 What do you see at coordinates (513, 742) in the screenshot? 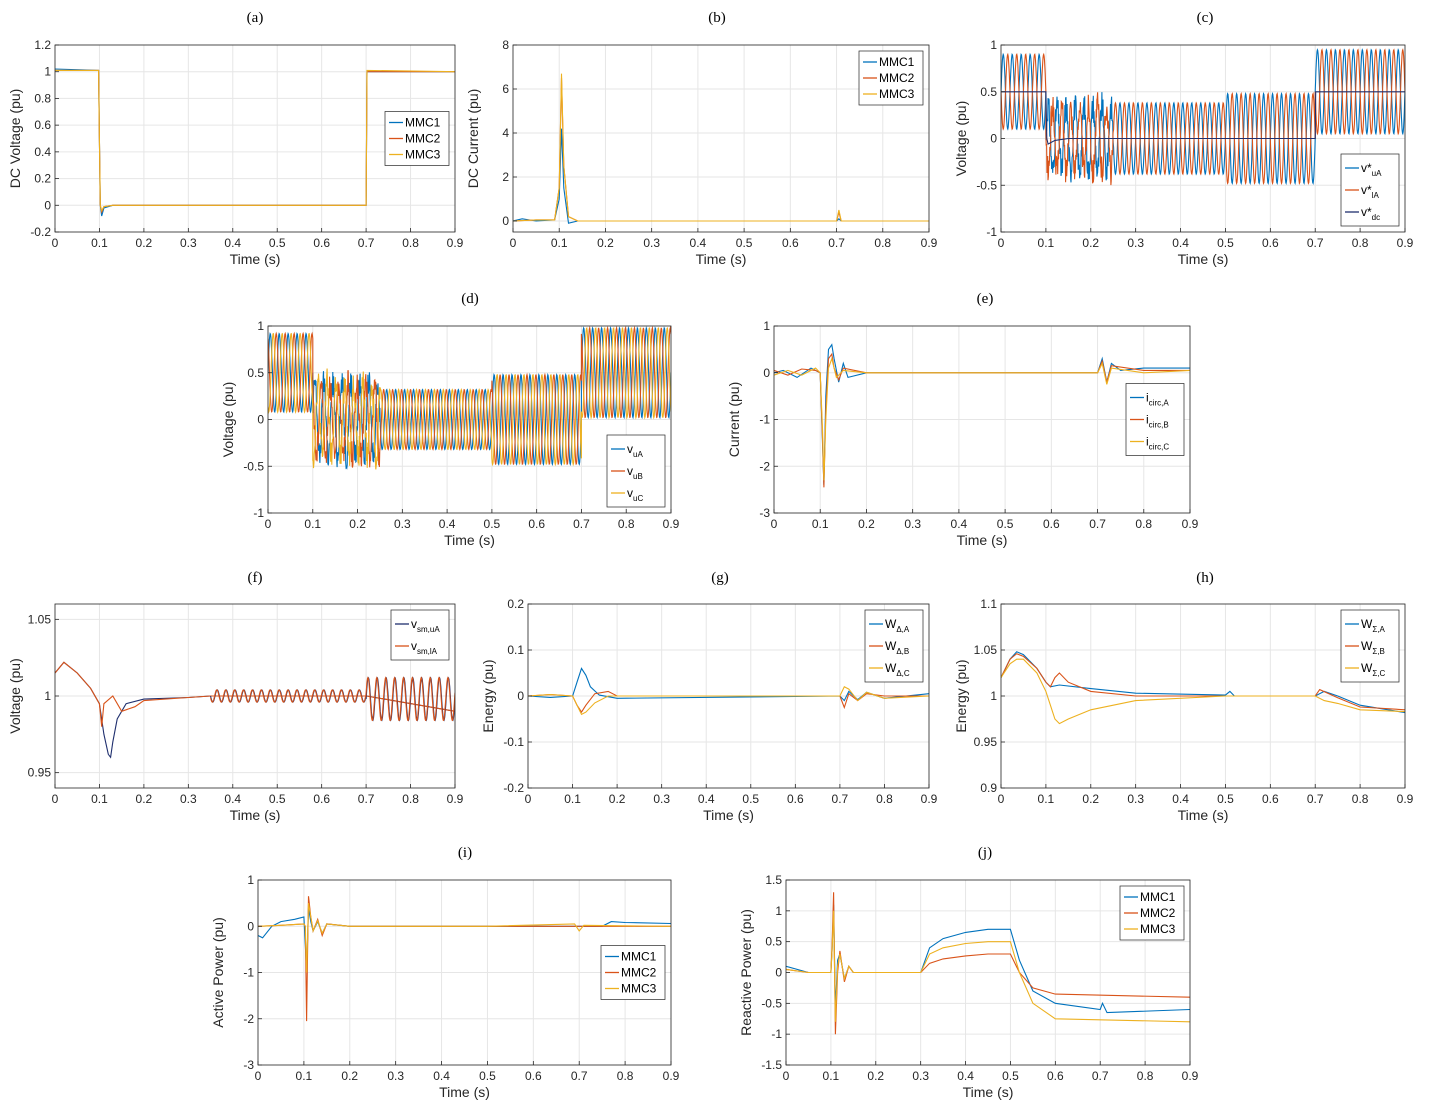
I see `y-tick-label: -0.1` at bounding box center [513, 742].